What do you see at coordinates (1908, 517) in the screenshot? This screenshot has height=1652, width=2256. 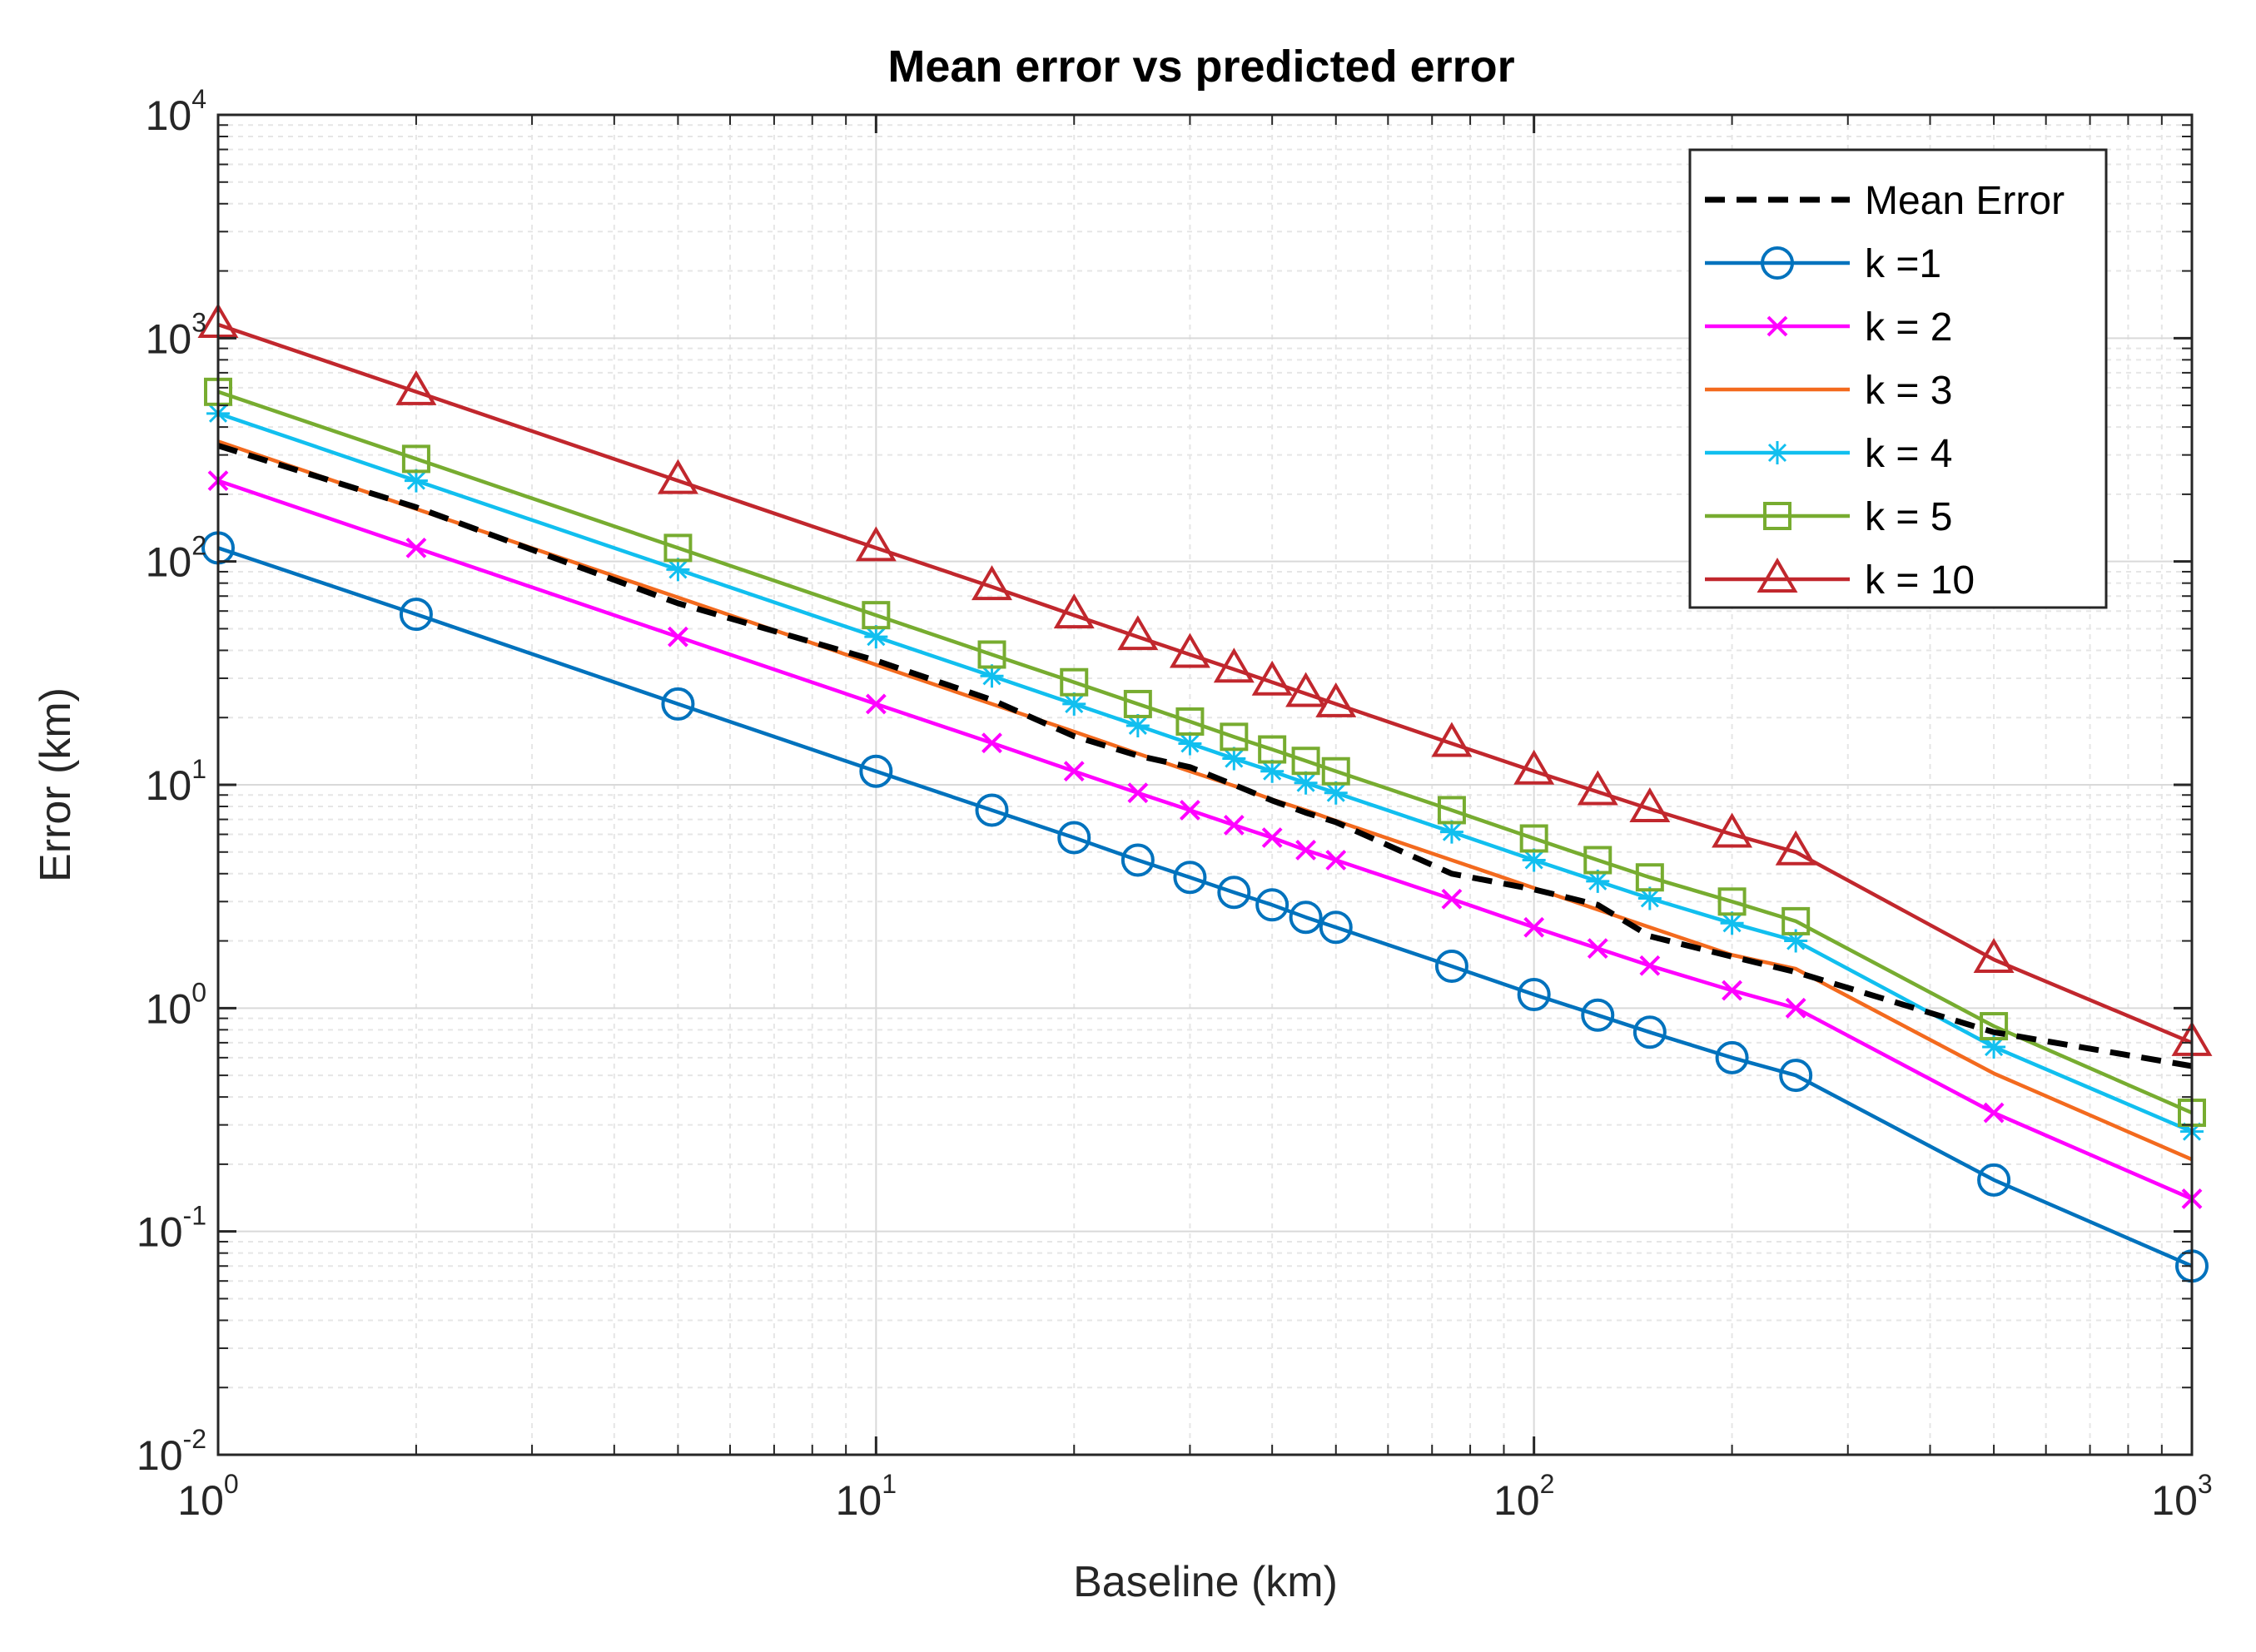 I see `legend-label-k-5: k = 5` at bounding box center [1908, 517].